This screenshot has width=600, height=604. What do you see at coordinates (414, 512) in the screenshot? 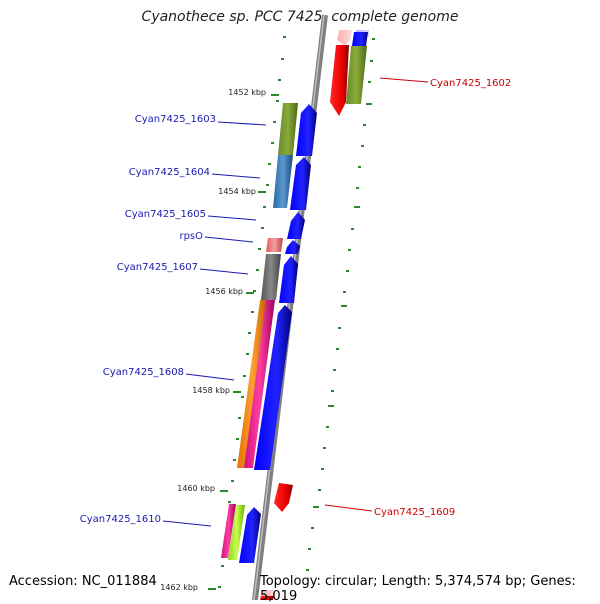
I see `gene-label-cyan7425-1609: Cyan7425_1609` at bounding box center [414, 512].